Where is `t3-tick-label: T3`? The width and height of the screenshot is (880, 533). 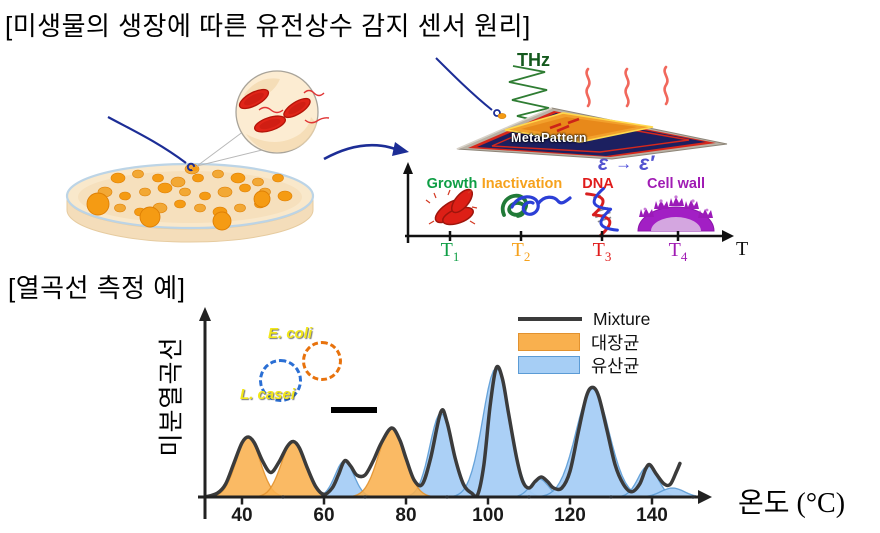
t3-tick-label: T3 is located at coordinates (602, 251).